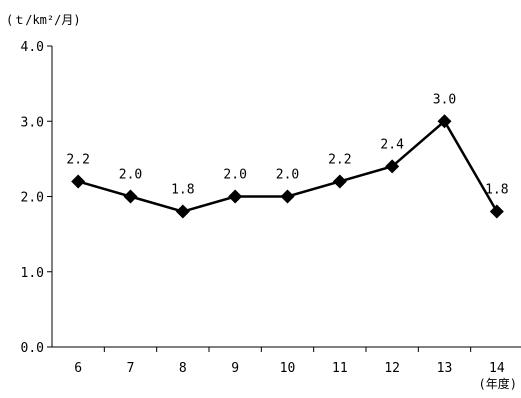  I want to click on x-axis-ticks: 6 7 8 9 10 11 12 13 14, so click(289, 361).